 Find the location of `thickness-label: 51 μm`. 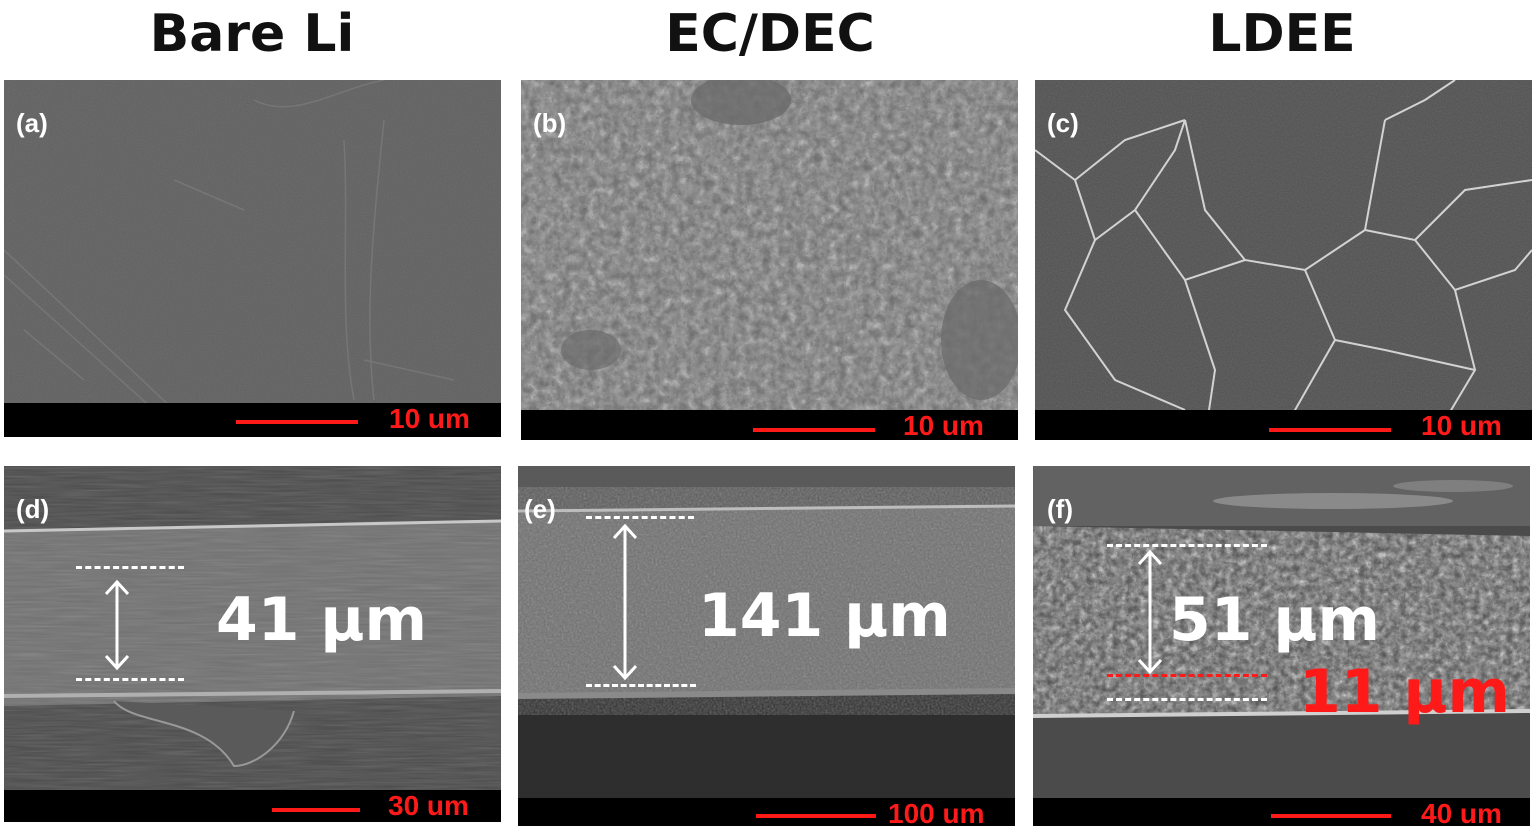

thickness-label: 51 μm is located at coordinates (1275, 620).